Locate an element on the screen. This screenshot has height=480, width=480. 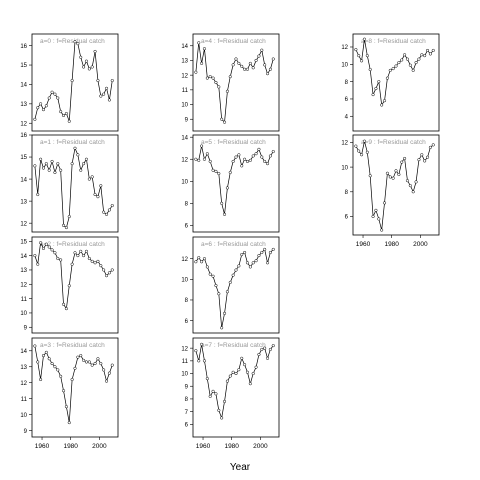
panel-0: a=0 : f=Residual catch 12 13 14 15 16 is located at coordinates (69, 82).